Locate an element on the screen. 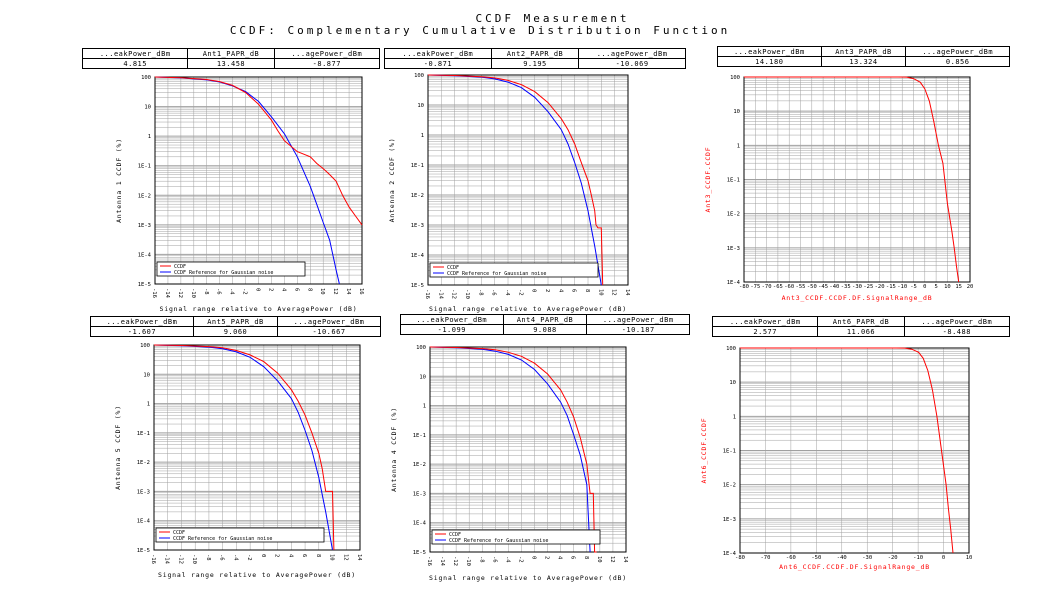 This screenshot has height=600, width=1064. table-value-cell: 9.088 is located at coordinates (545, 329).